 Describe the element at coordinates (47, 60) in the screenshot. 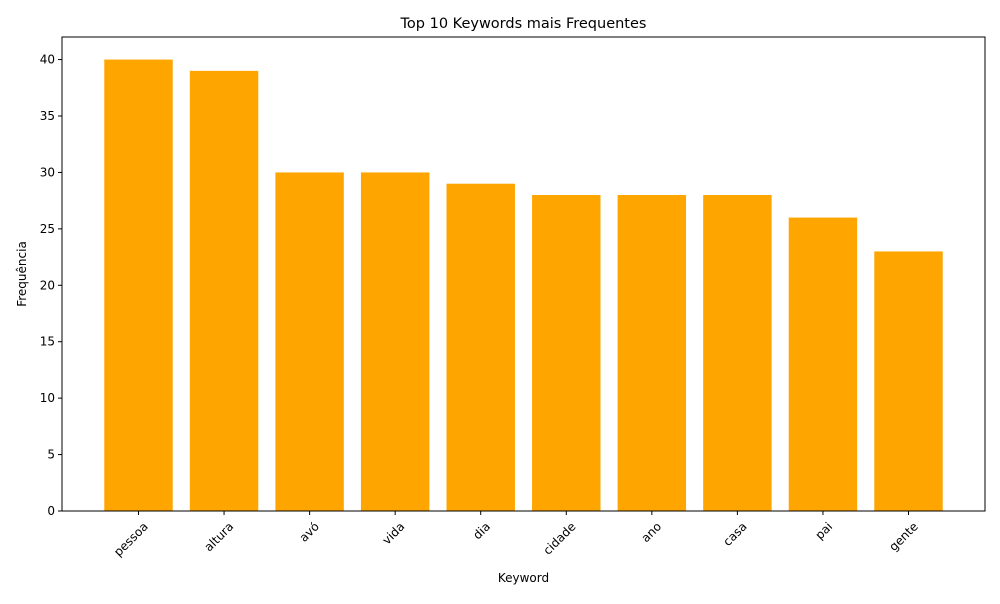

I see `y-tick-label: 40` at that location.